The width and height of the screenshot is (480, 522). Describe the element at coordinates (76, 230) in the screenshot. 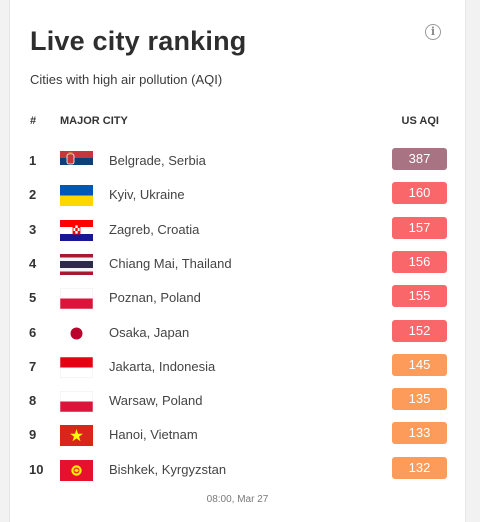

I see `croatia-flag-icon` at that location.